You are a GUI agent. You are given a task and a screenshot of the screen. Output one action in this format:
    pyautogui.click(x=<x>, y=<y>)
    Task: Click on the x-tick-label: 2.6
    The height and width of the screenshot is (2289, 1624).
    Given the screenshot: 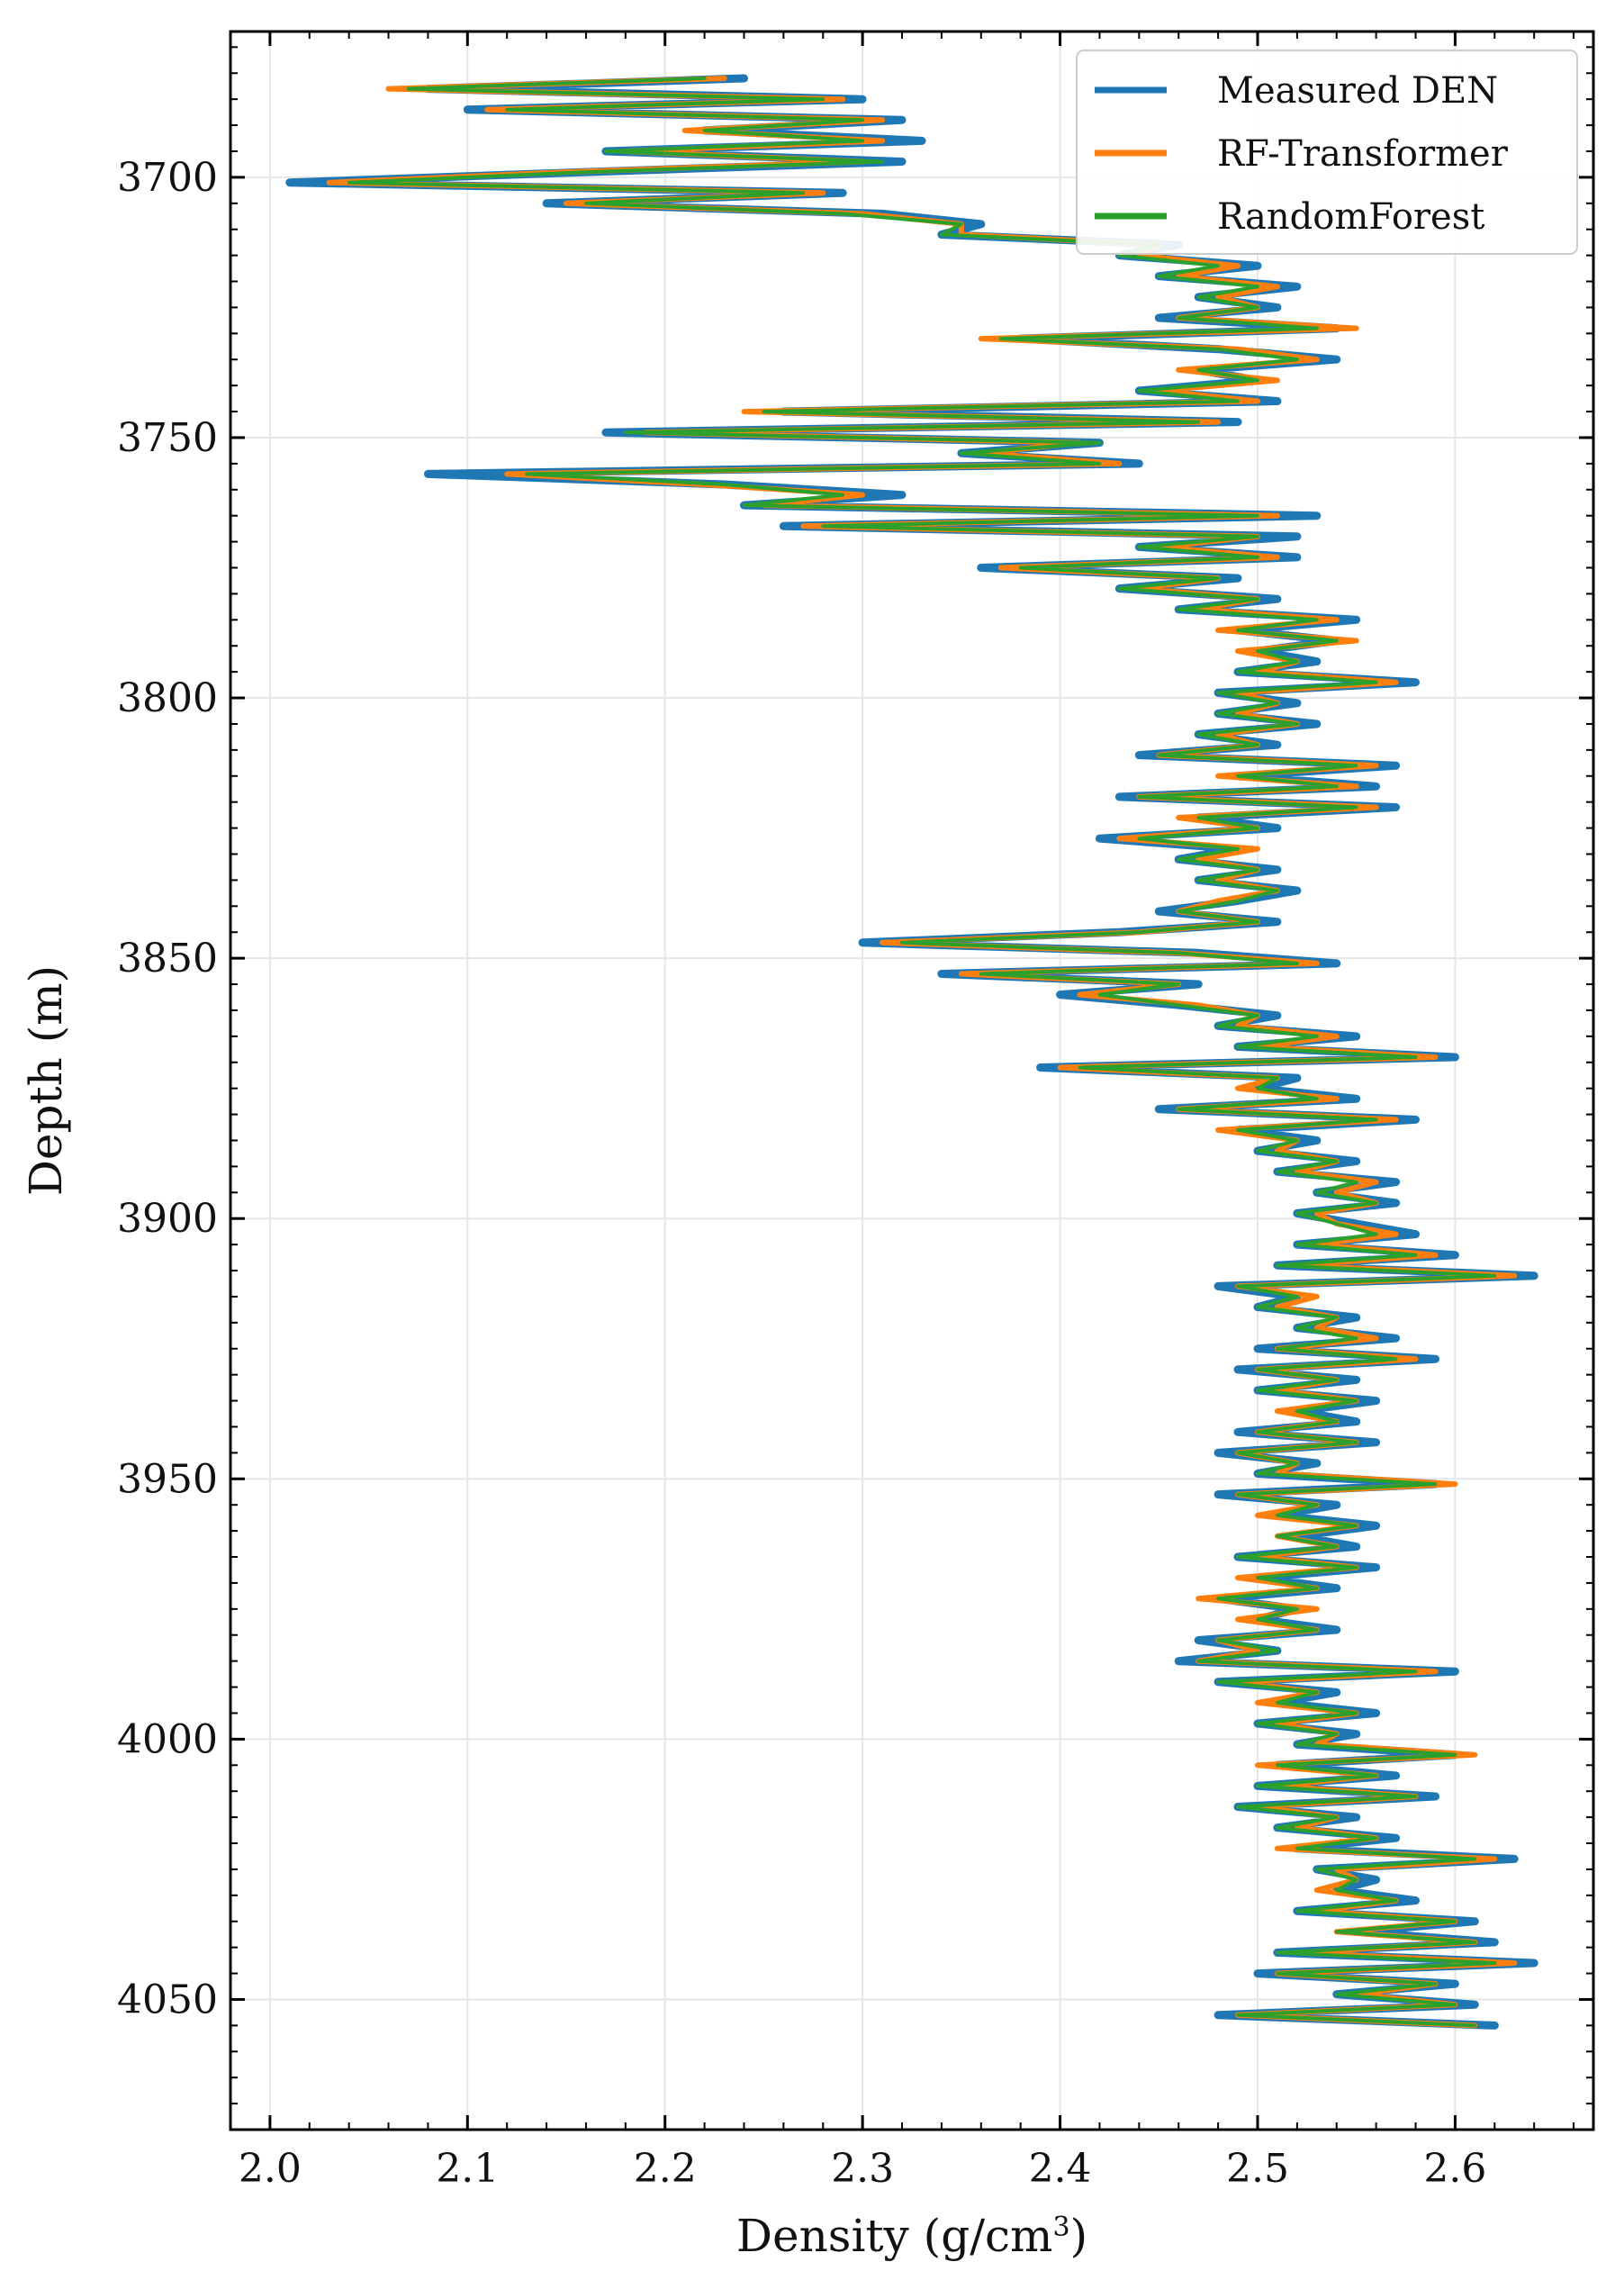 What is the action you would take?
    pyautogui.click(x=1454, y=2169)
    